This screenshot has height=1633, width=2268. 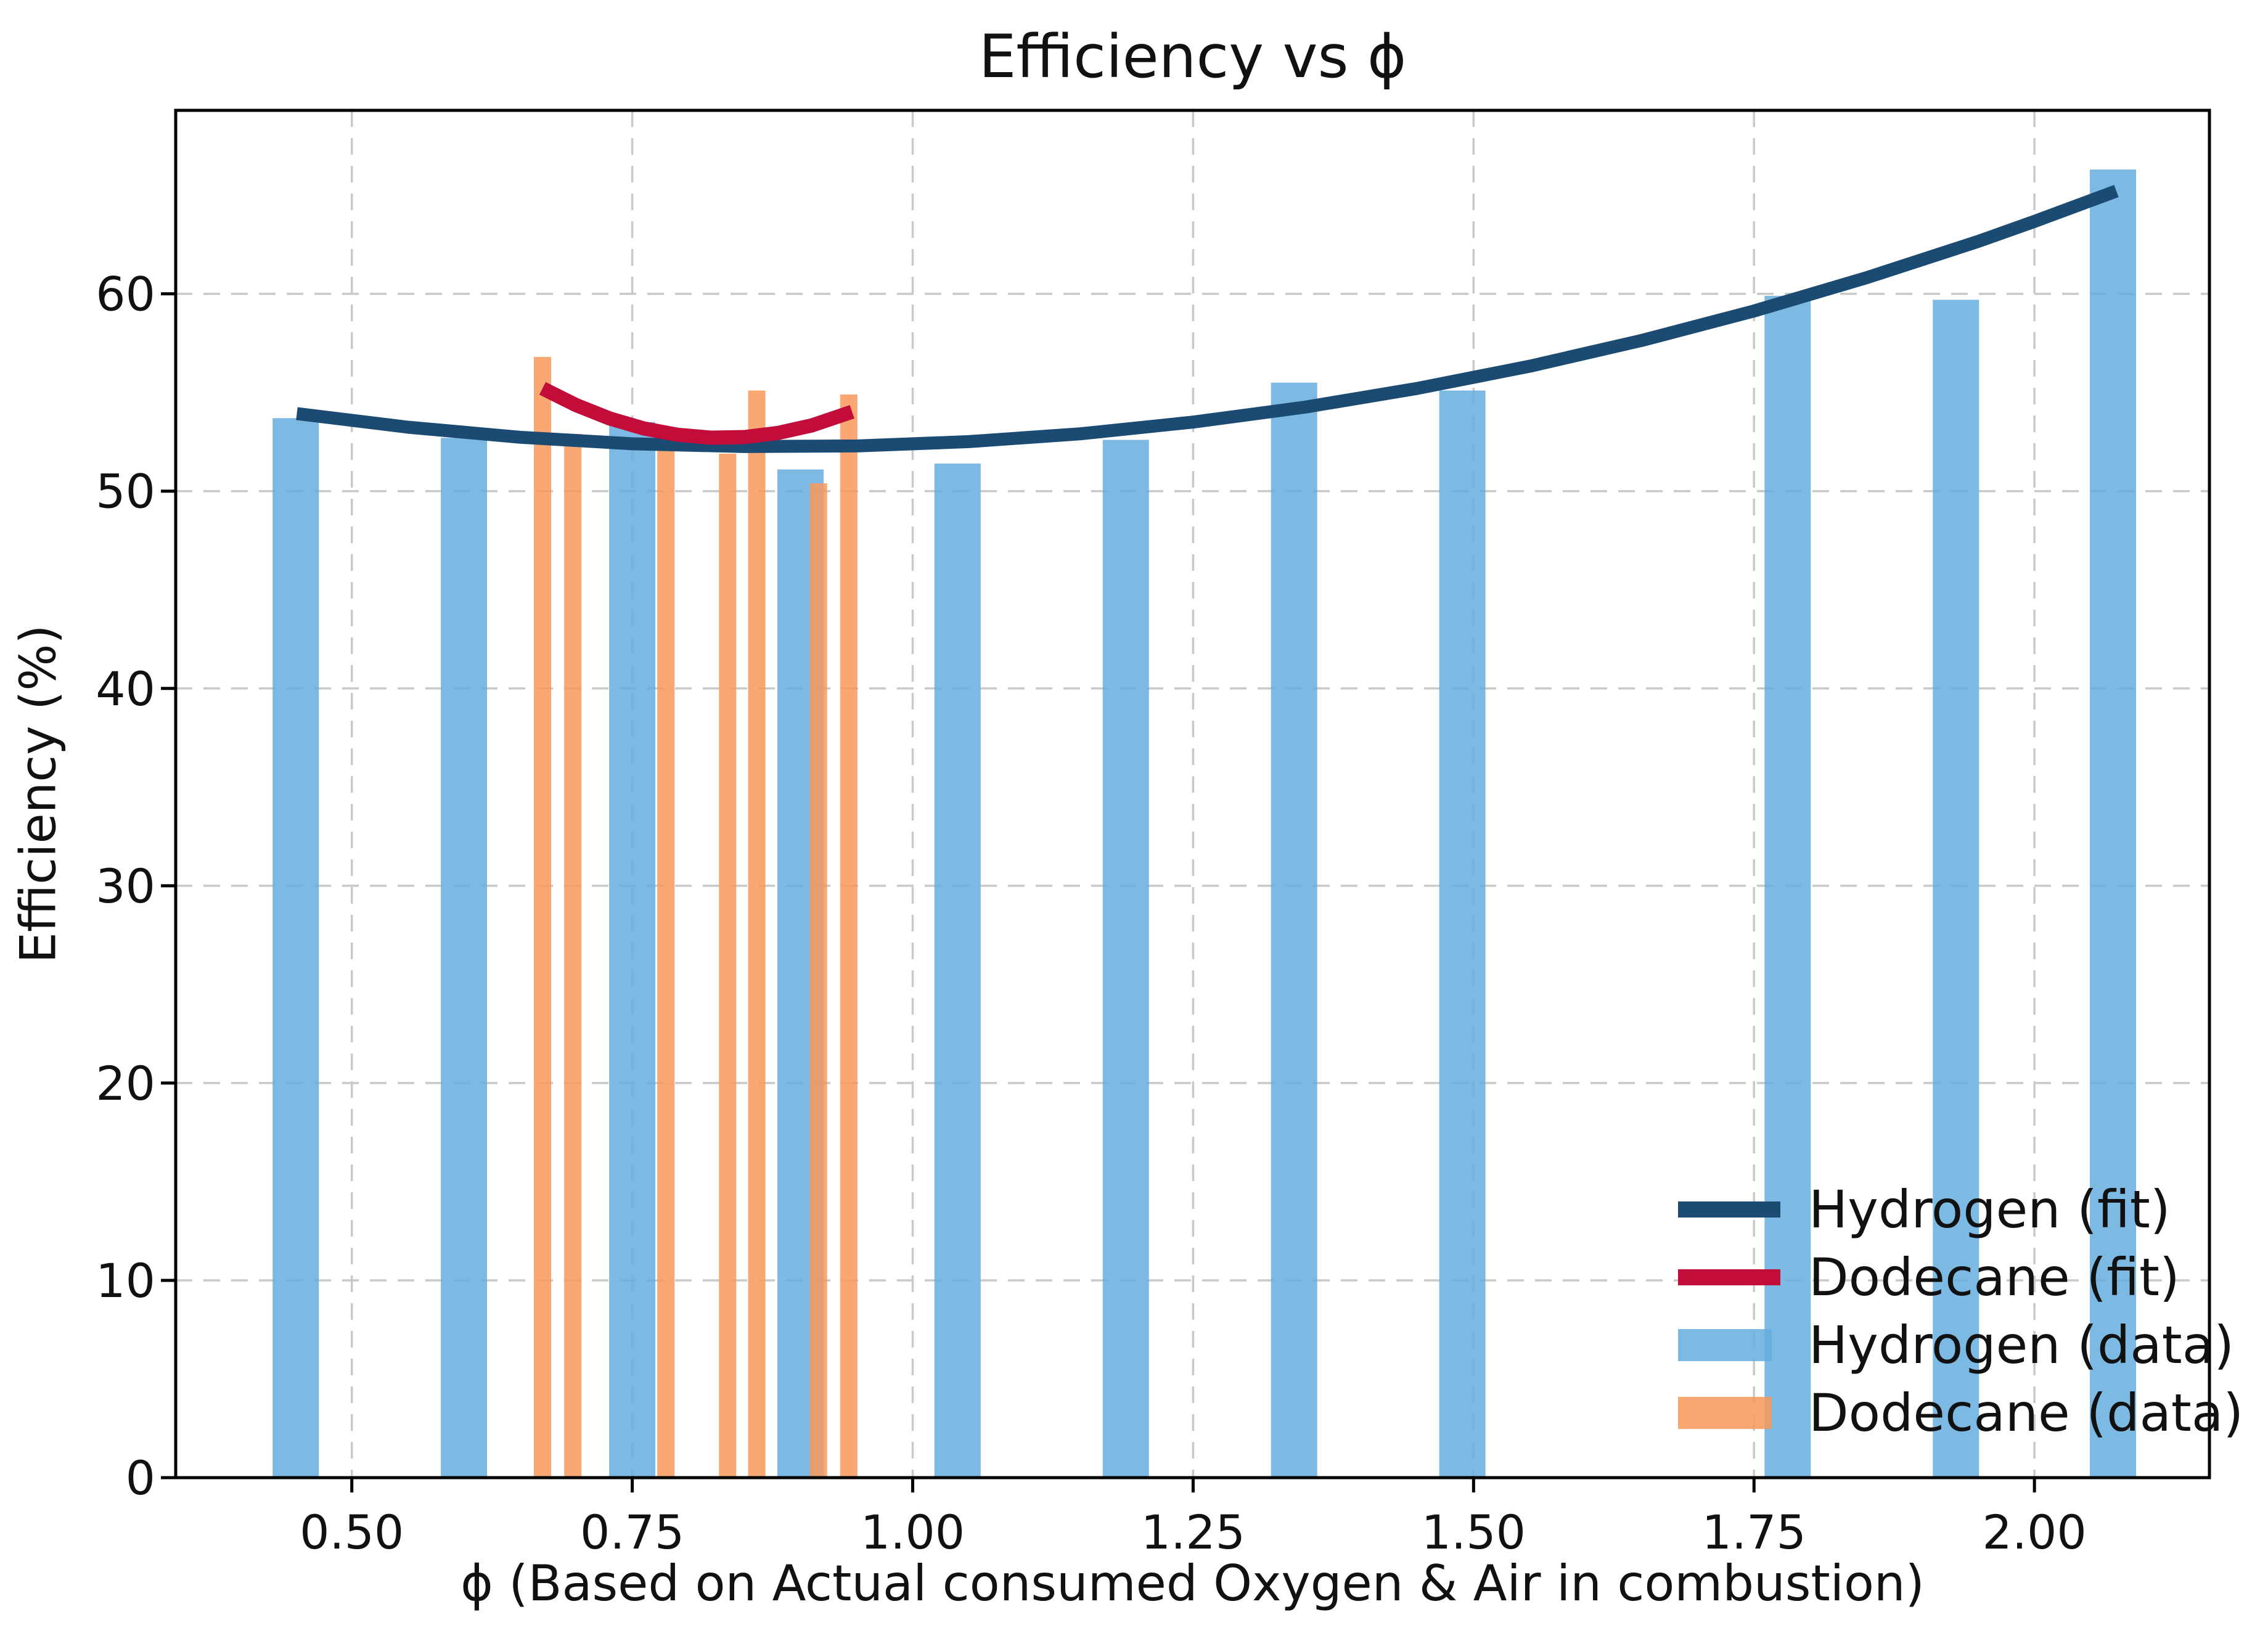 What do you see at coordinates (697, 413) in the screenshot?
I see `dodecane-fit-curve` at bounding box center [697, 413].